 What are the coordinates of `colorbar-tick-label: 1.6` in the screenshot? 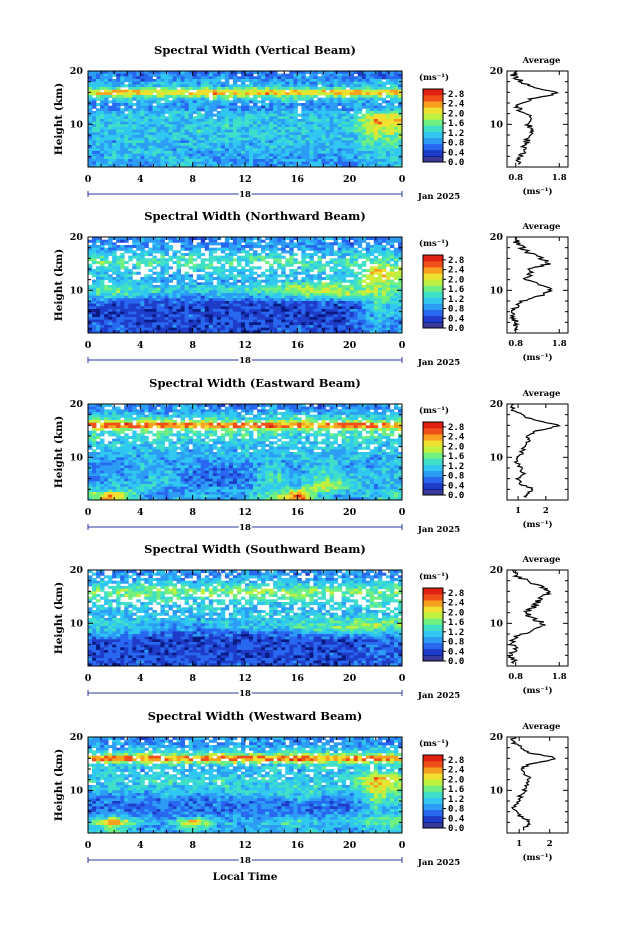 It's located at (456, 124).